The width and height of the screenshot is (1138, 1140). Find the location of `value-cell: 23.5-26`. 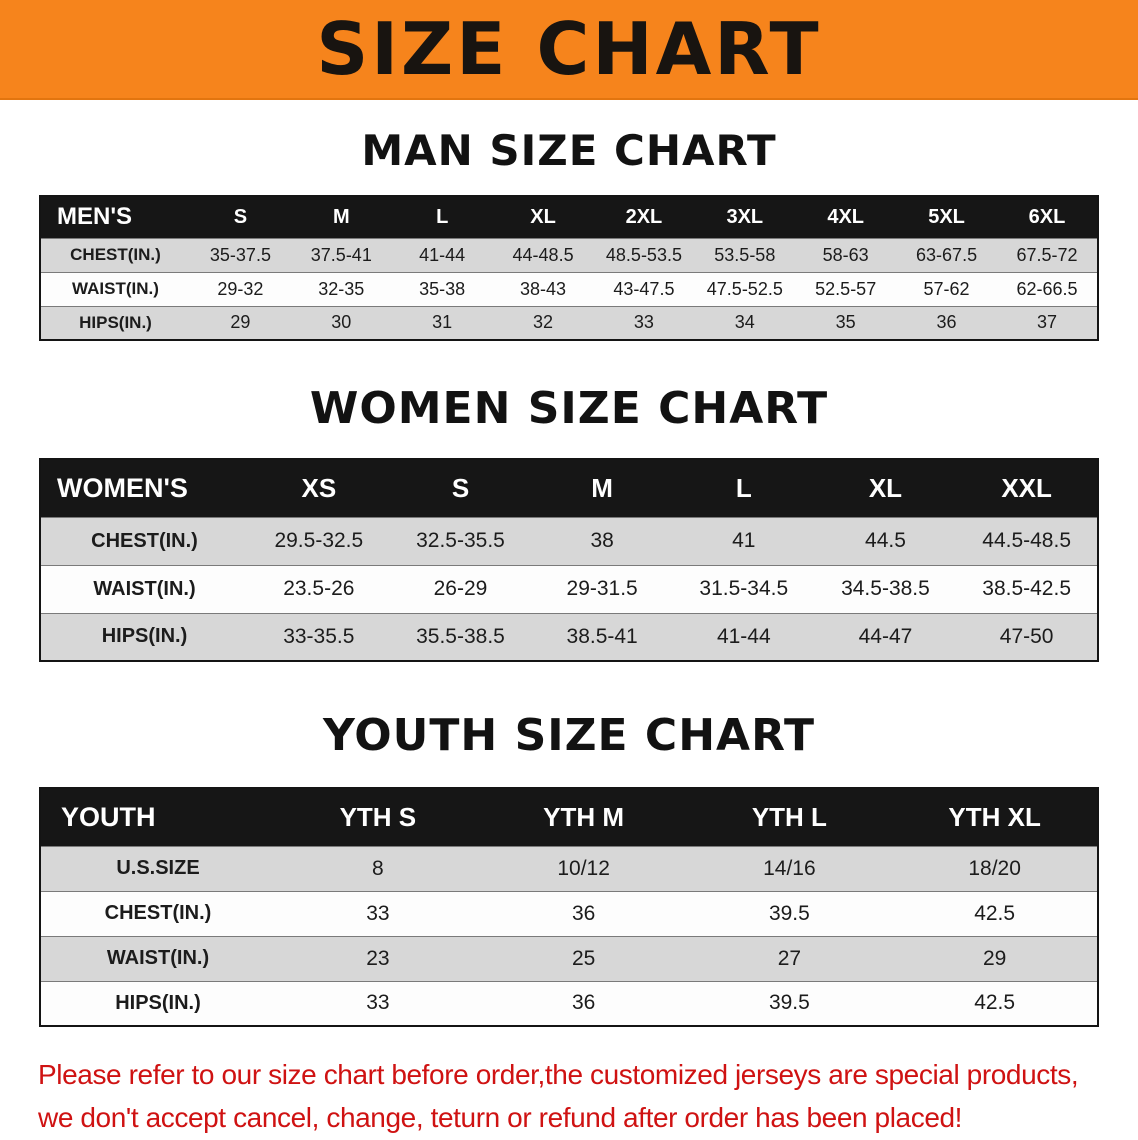

value-cell: 23.5-26 is located at coordinates (319, 589).